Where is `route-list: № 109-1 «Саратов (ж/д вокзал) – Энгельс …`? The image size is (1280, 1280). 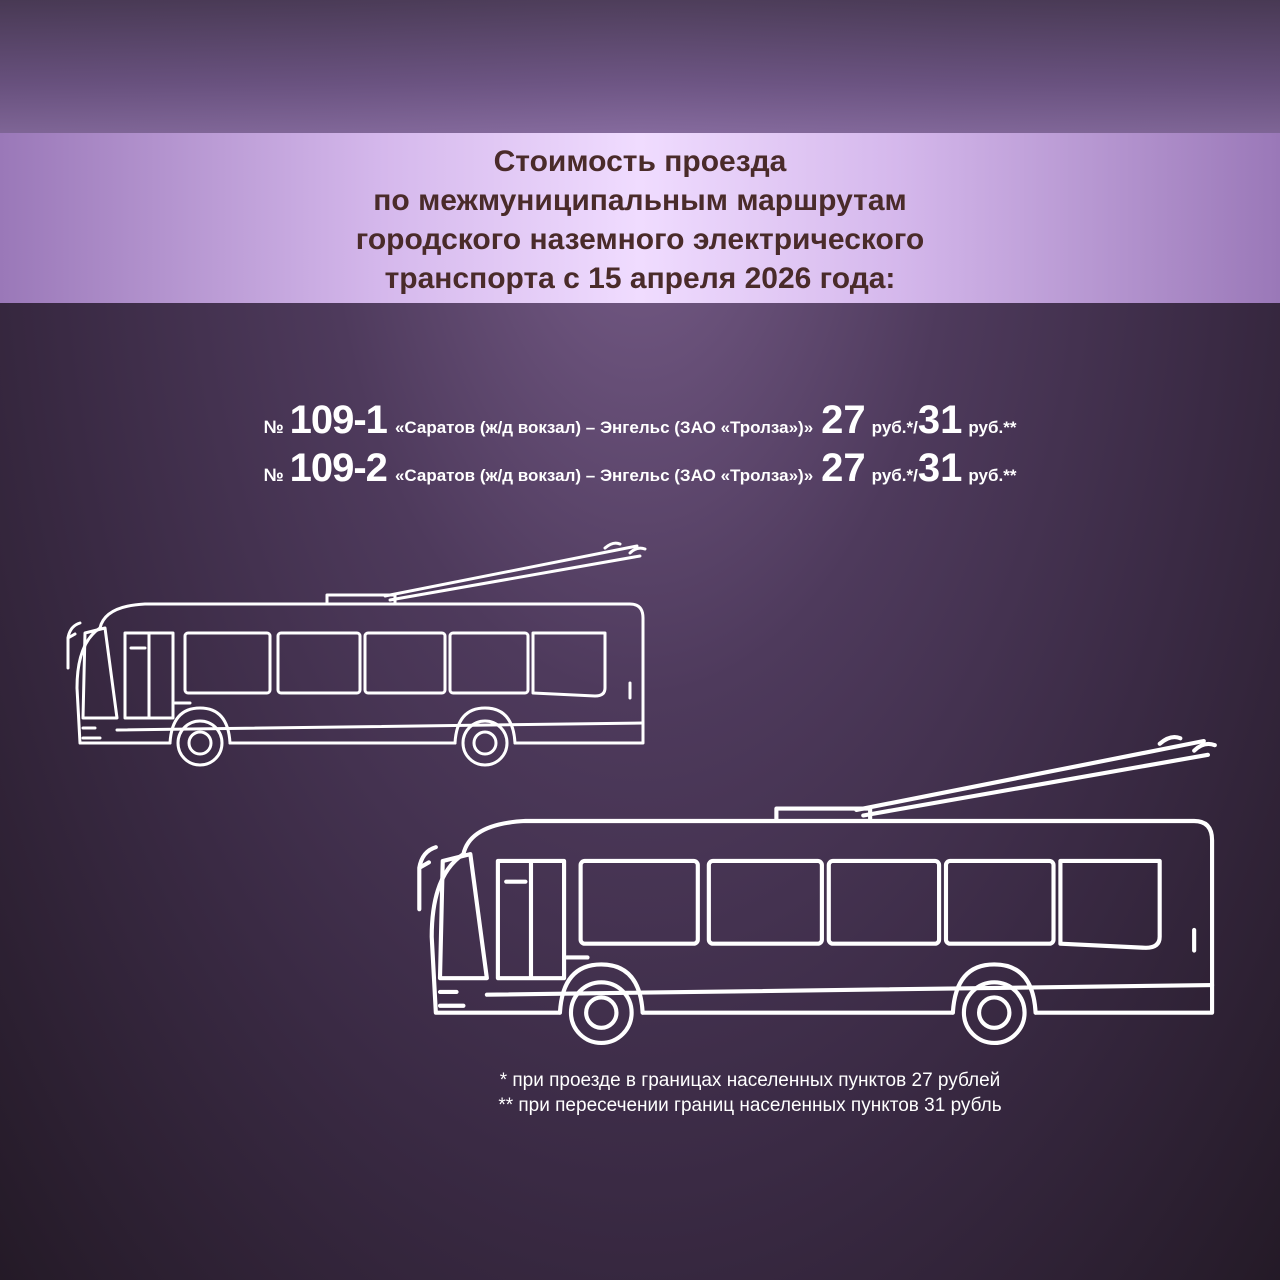
route-list: № 109-1 «Саратов (ж/д вокзал) – Энгельс … is located at coordinates (640, 446).